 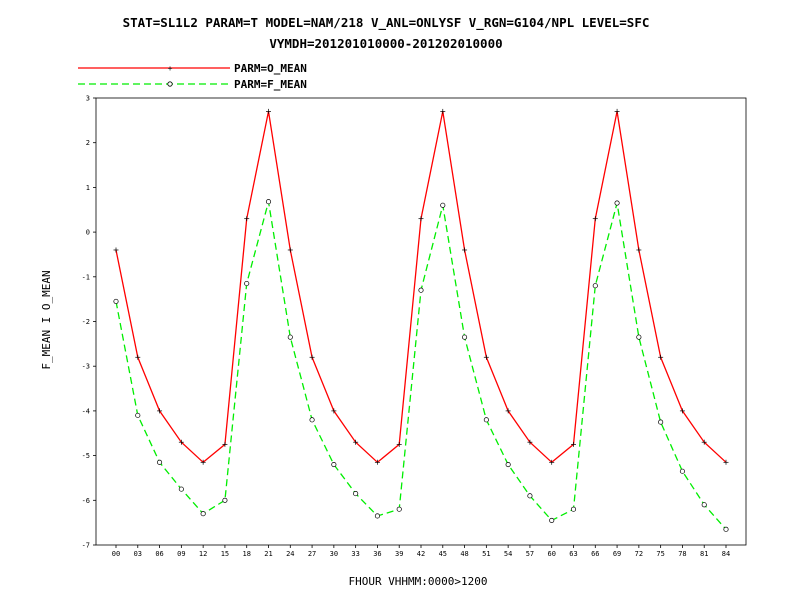 I want to click on y-tick-label: 1, so click(x=88, y=188).